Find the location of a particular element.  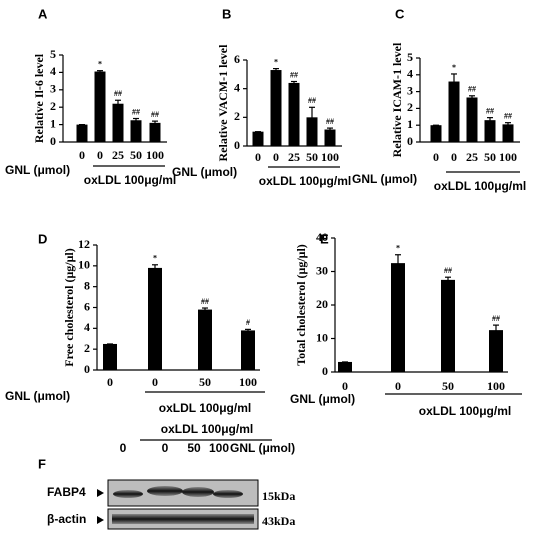

y-tick-label: 40 is located at coordinates (322, 237).